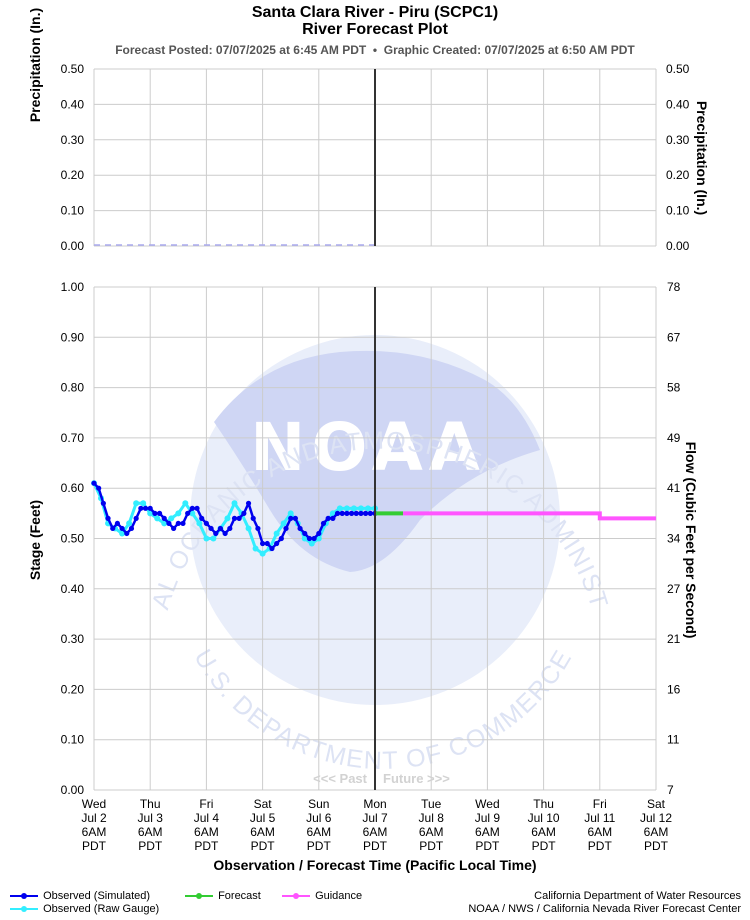 The image size is (750, 920). I want to click on x-tick-label: Fri Jul 11 6AM PDT, so click(599, 825).